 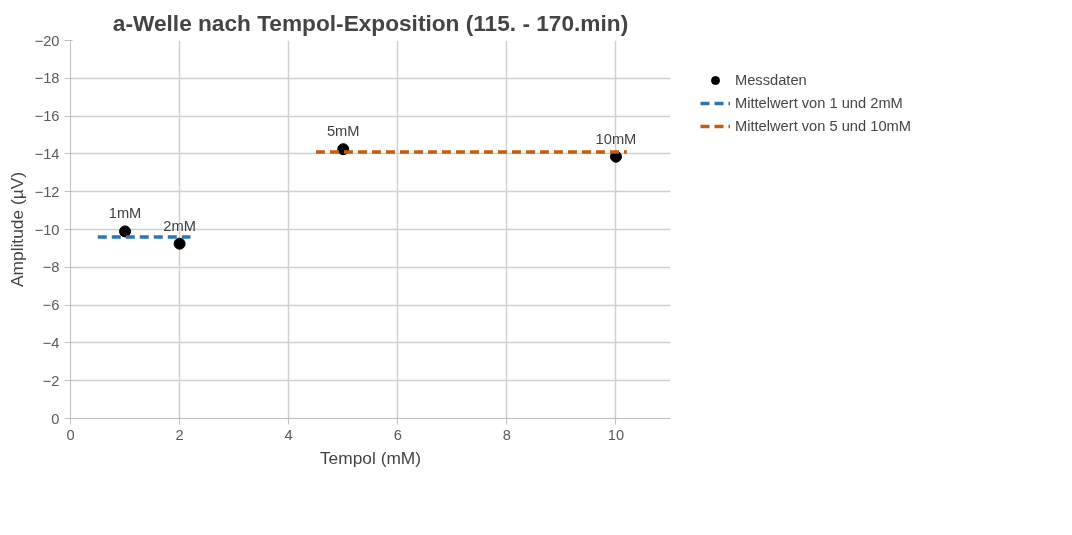 What do you see at coordinates (70, 434) in the screenshot?
I see `x-tick-label: 0` at bounding box center [70, 434].